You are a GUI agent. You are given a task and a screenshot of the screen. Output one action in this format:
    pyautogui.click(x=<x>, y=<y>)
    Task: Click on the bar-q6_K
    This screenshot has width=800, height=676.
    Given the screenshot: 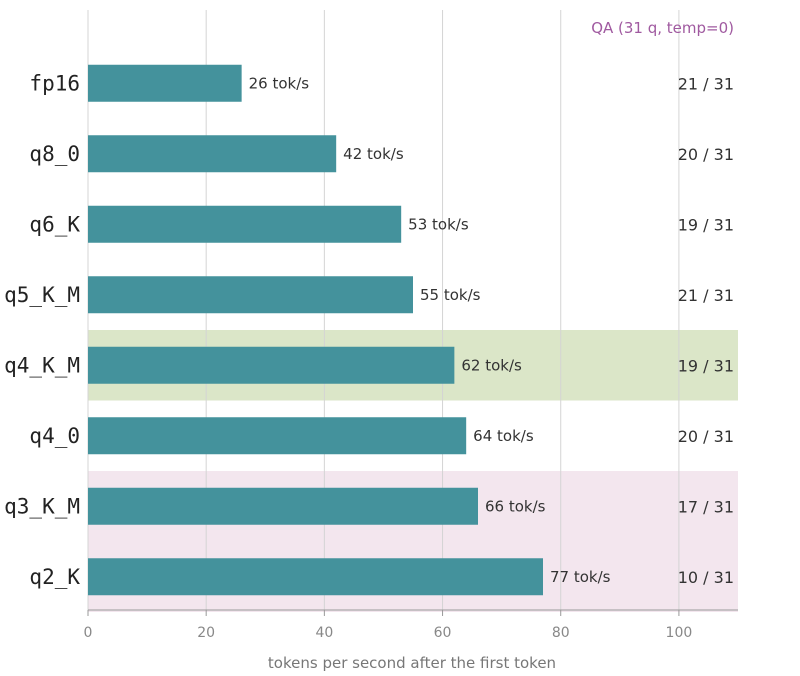 What is the action you would take?
    pyautogui.click(x=245, y=224)
    